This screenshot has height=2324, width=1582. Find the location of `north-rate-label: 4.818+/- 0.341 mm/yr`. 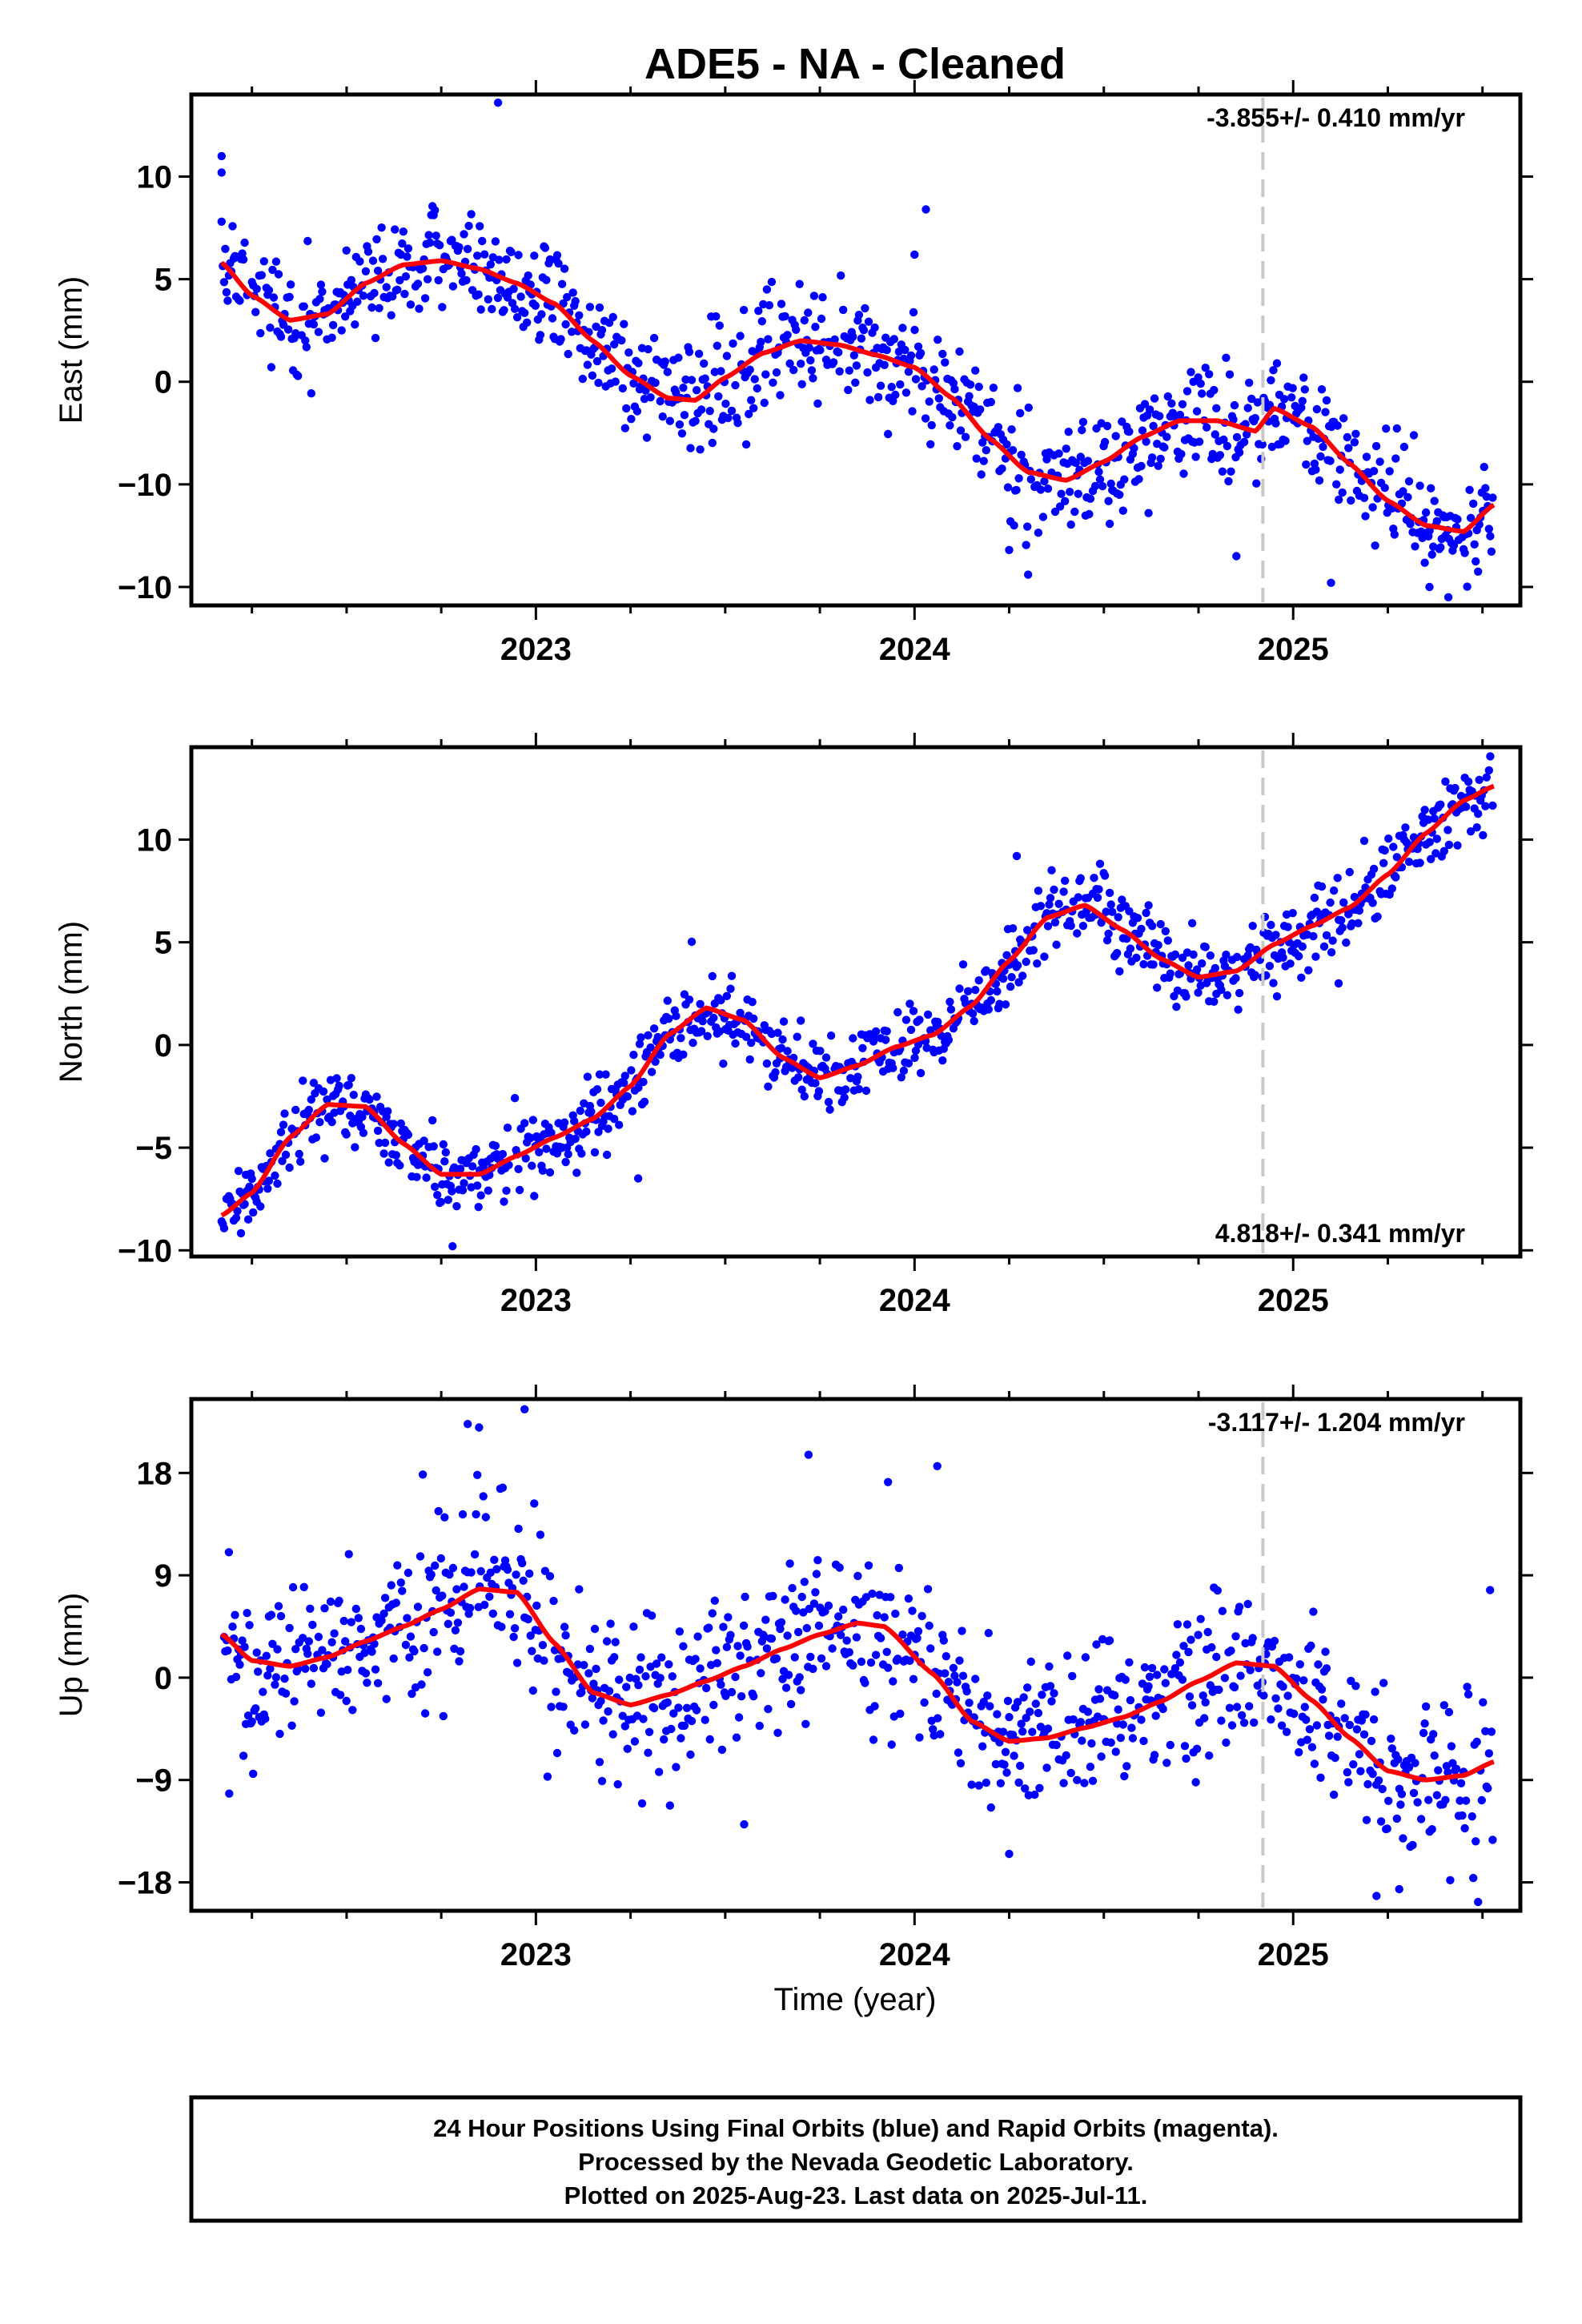

north-rate-label: 4.818+/- 0.341 mm/yr is located at coordinates (1340, 1233).